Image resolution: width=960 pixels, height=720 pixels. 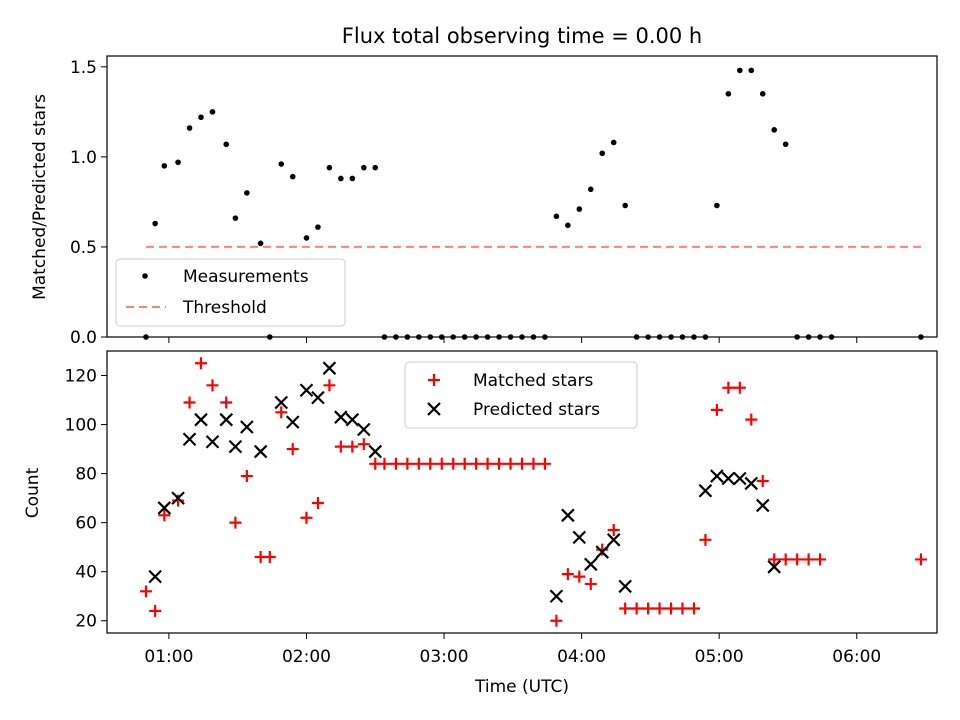 I want to click on x-axis-label: Time (UTC), so click(x=521, y=687).